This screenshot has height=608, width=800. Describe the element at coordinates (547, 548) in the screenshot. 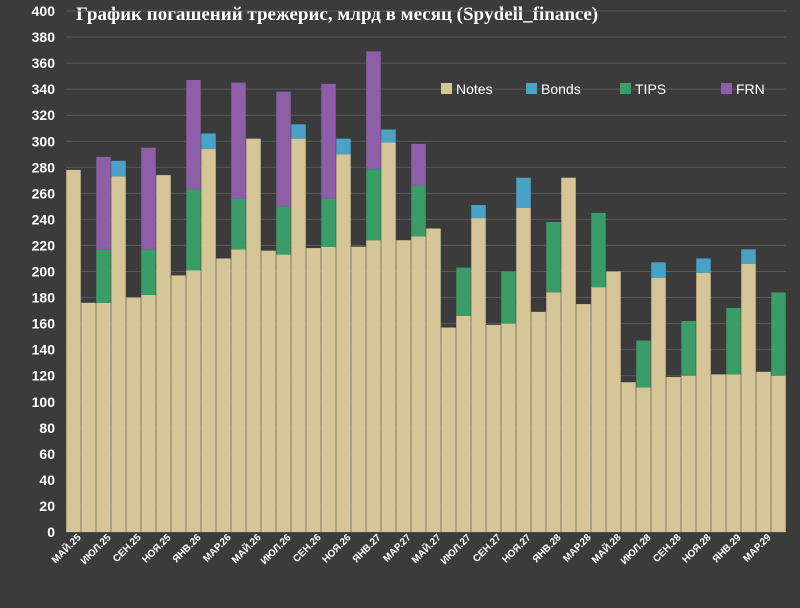

I see `x-tick-label: ЯНВ.28` at that location.